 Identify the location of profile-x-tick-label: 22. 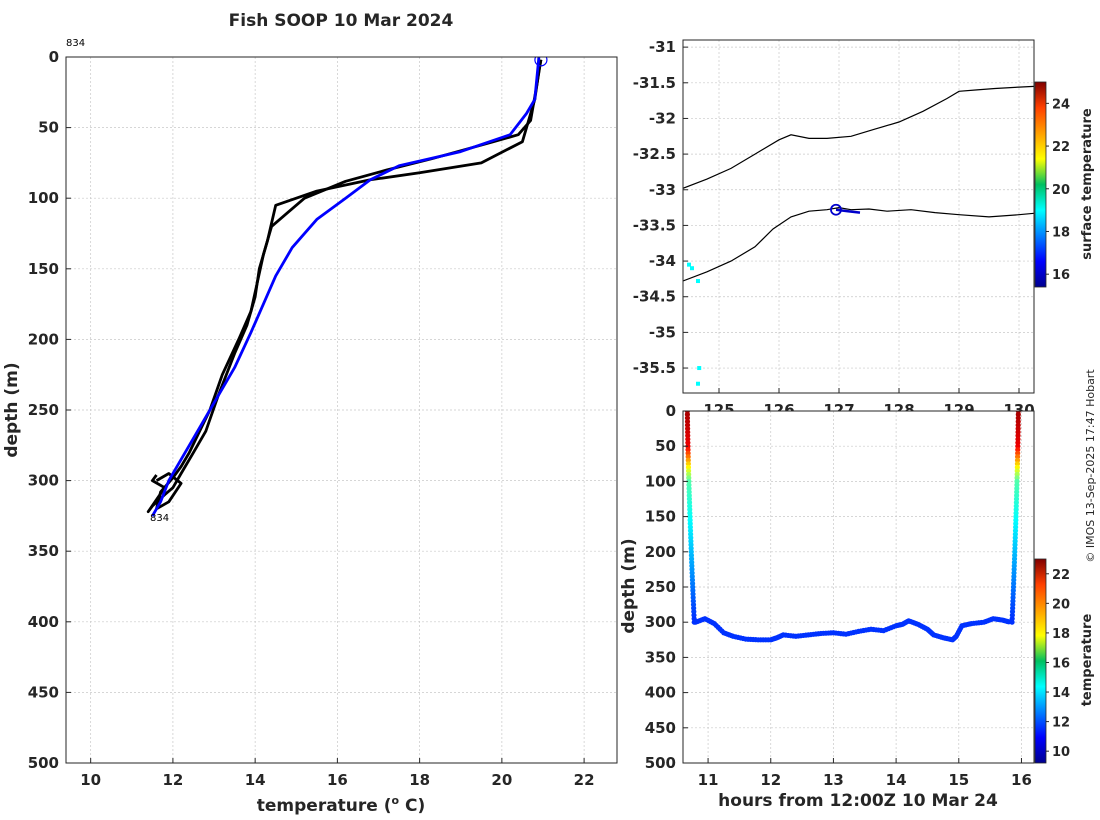
(584, 780).